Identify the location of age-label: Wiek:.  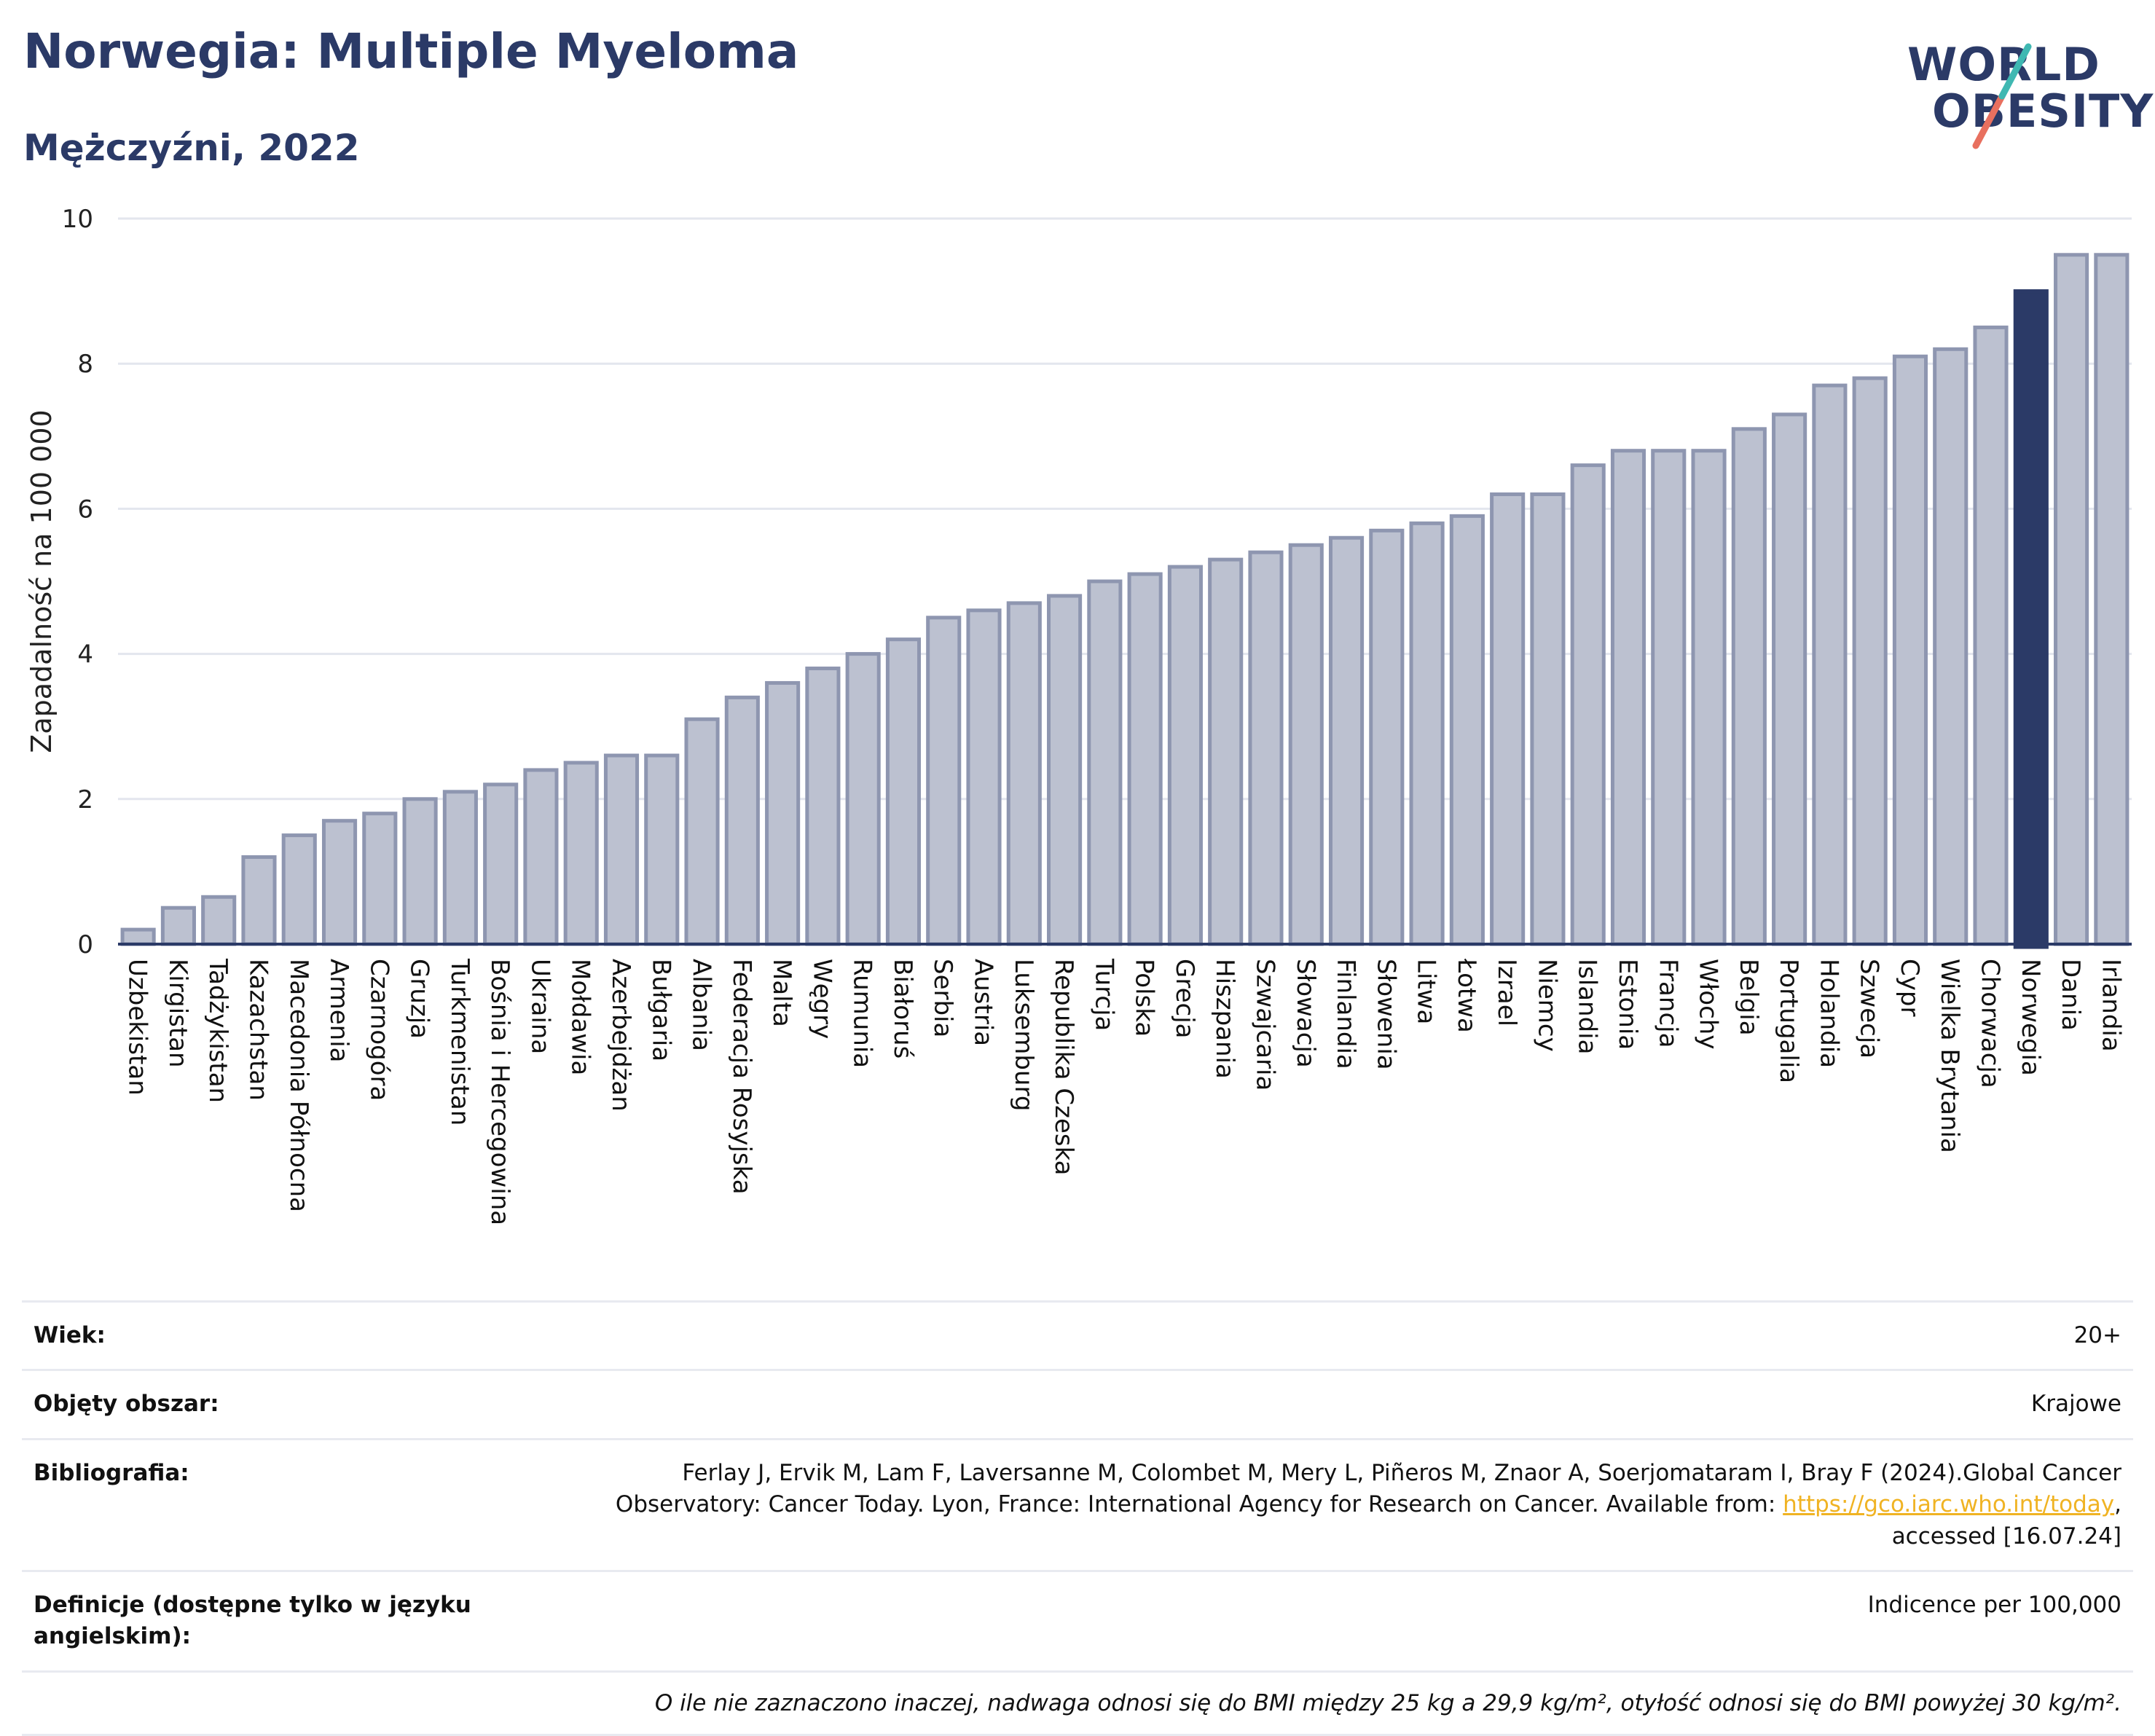
(70, 1335).